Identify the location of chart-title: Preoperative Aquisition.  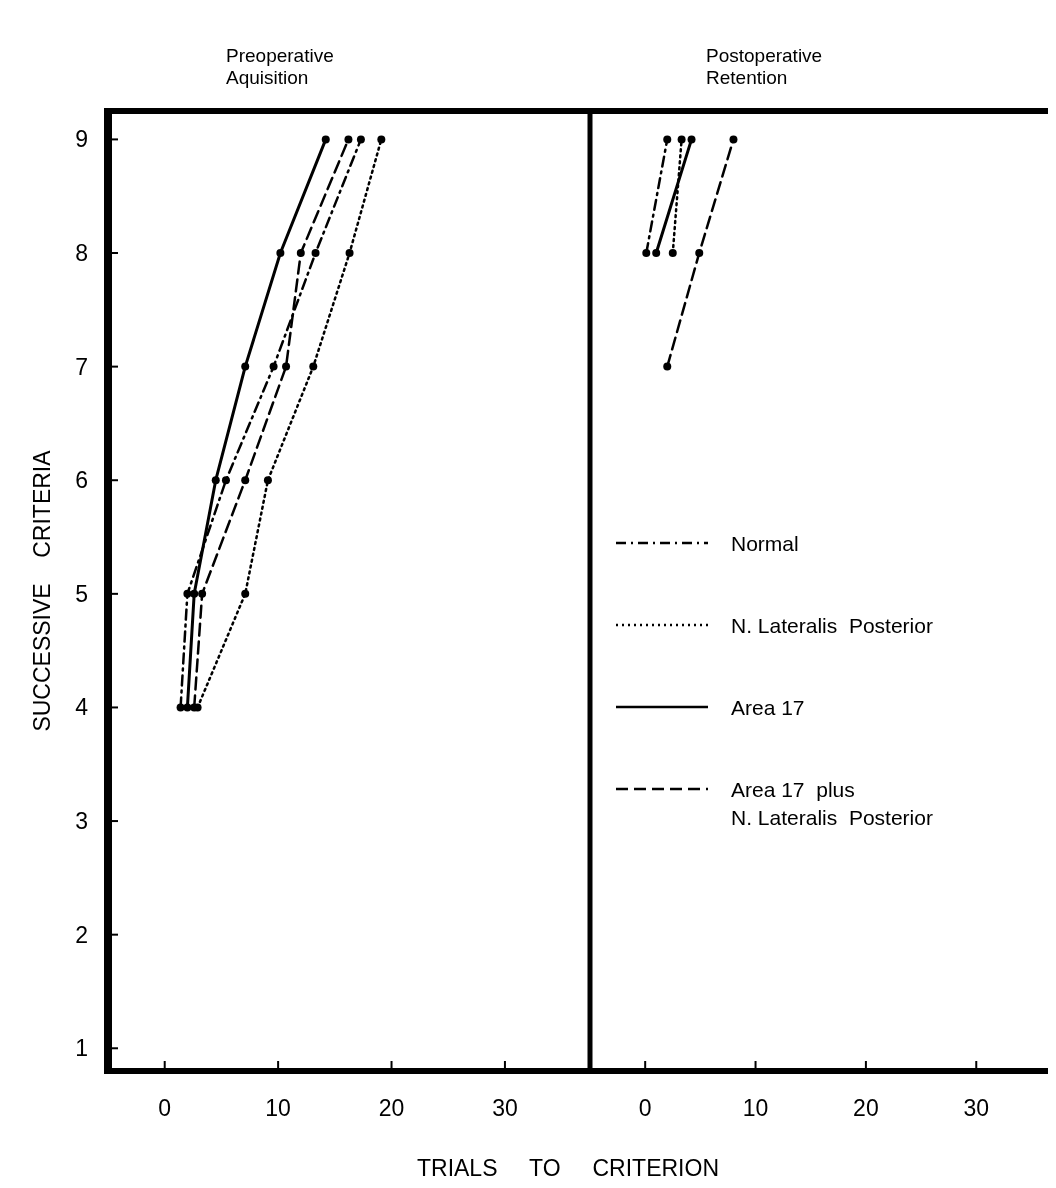
(280, 66).